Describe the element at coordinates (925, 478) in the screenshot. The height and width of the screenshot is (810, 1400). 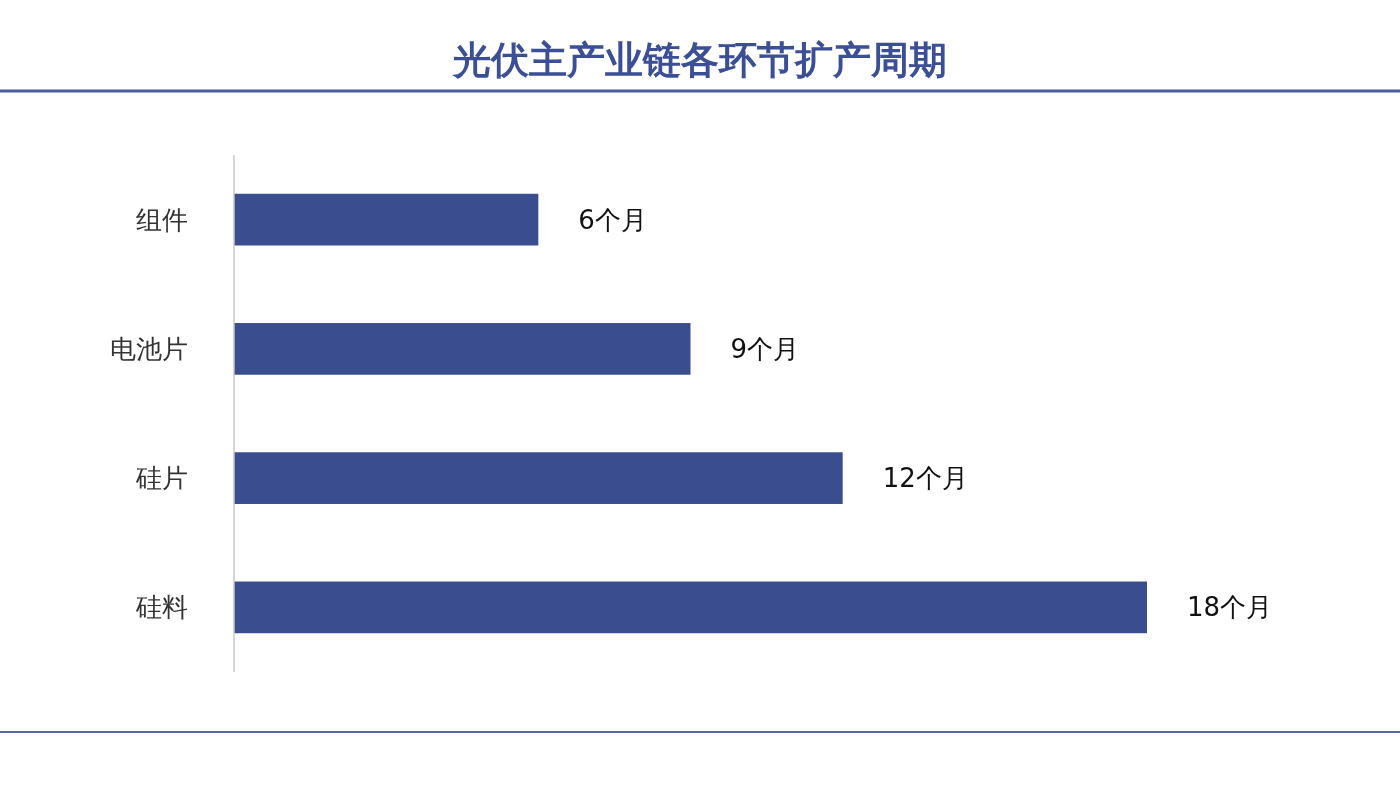
I see `data-label: 12个月` at that location.